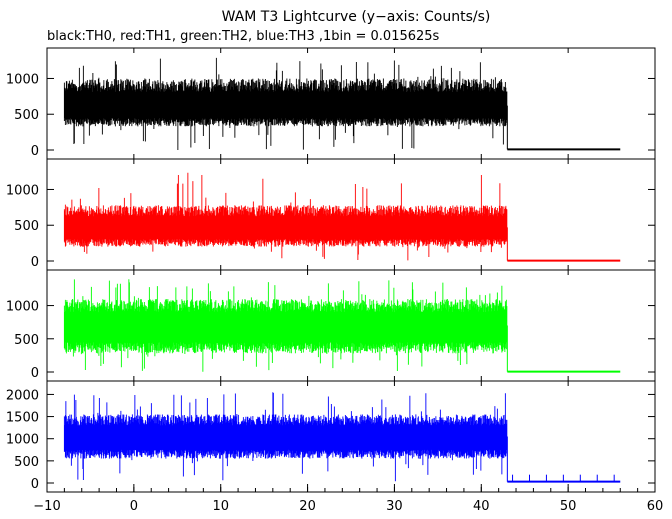  I want to click on x-axis: −10 0 10 20 30 40 50 60, so click(348, 499).